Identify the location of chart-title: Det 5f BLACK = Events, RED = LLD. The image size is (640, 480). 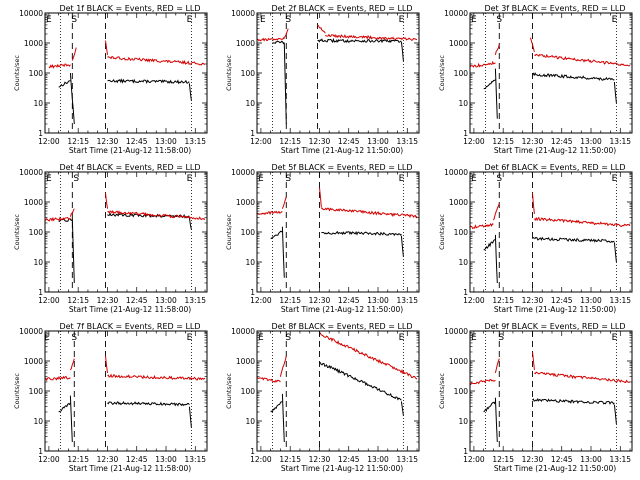
(341, 167).